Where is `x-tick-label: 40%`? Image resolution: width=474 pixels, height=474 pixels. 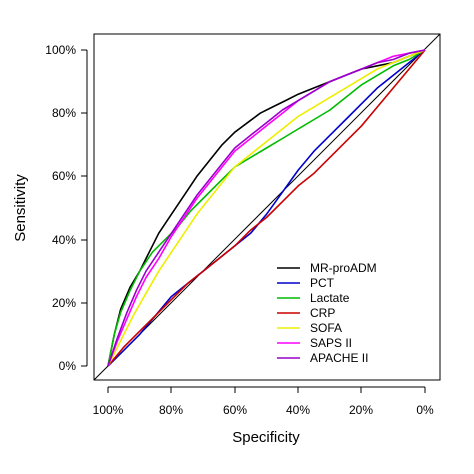
x-tick-label: 40% is located at coordinates (298, 410).